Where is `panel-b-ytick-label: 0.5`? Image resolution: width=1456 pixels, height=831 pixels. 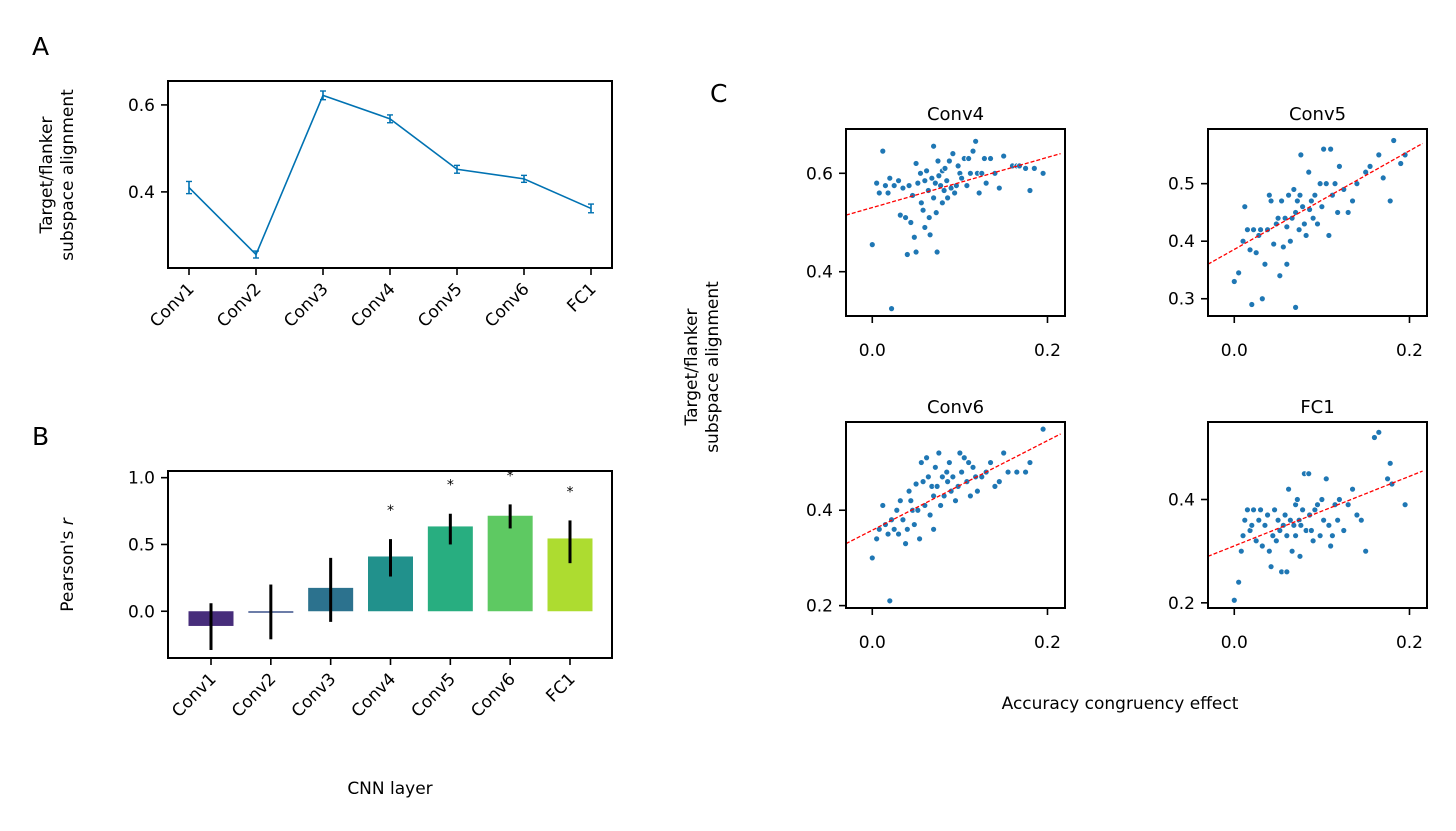
panel-b-ytick-label: 0.5 is located at coordinates (141, 545).